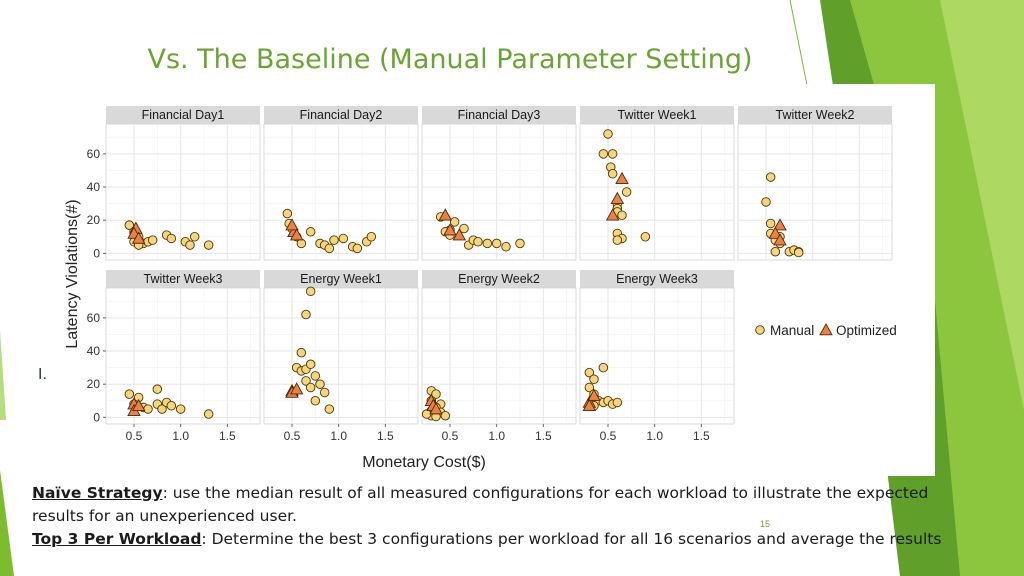 The image size is (1024, 576). Describe the element at coordinates (42, 374) in the screenshot. I see `stray-mark: I.` at that location.